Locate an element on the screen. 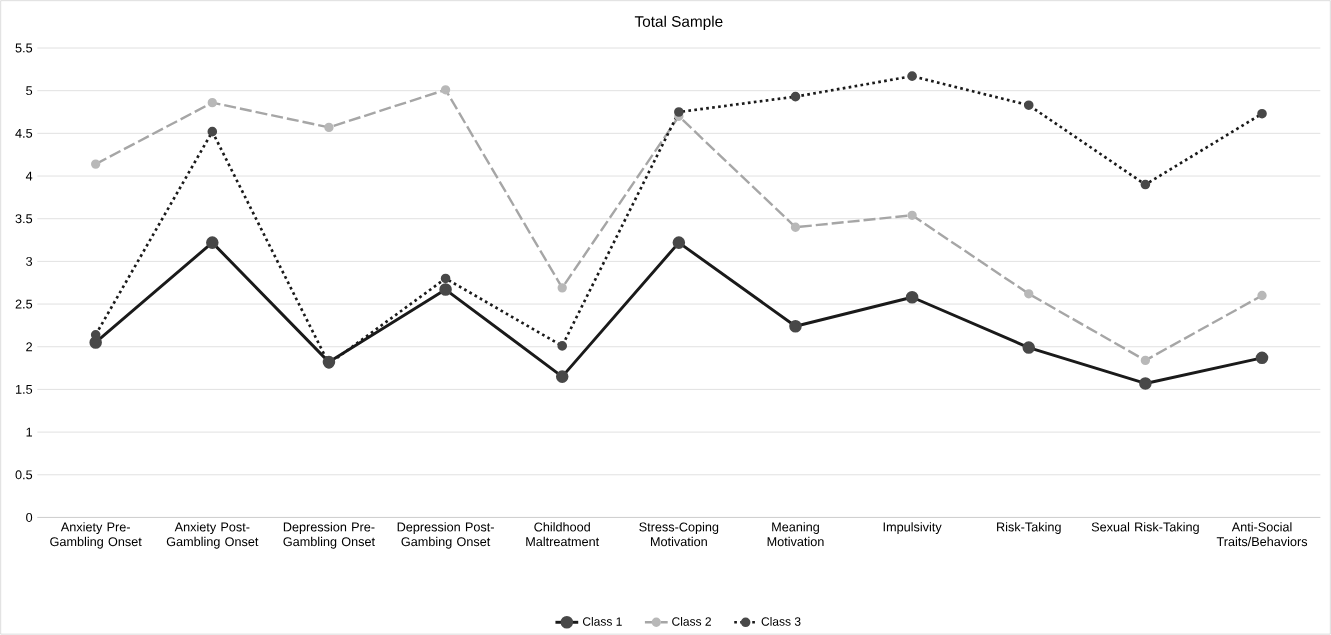 This screenshot has height=635, width=1331. x-tick-label: Risk-Taking is located at coordinates (1029, 528).